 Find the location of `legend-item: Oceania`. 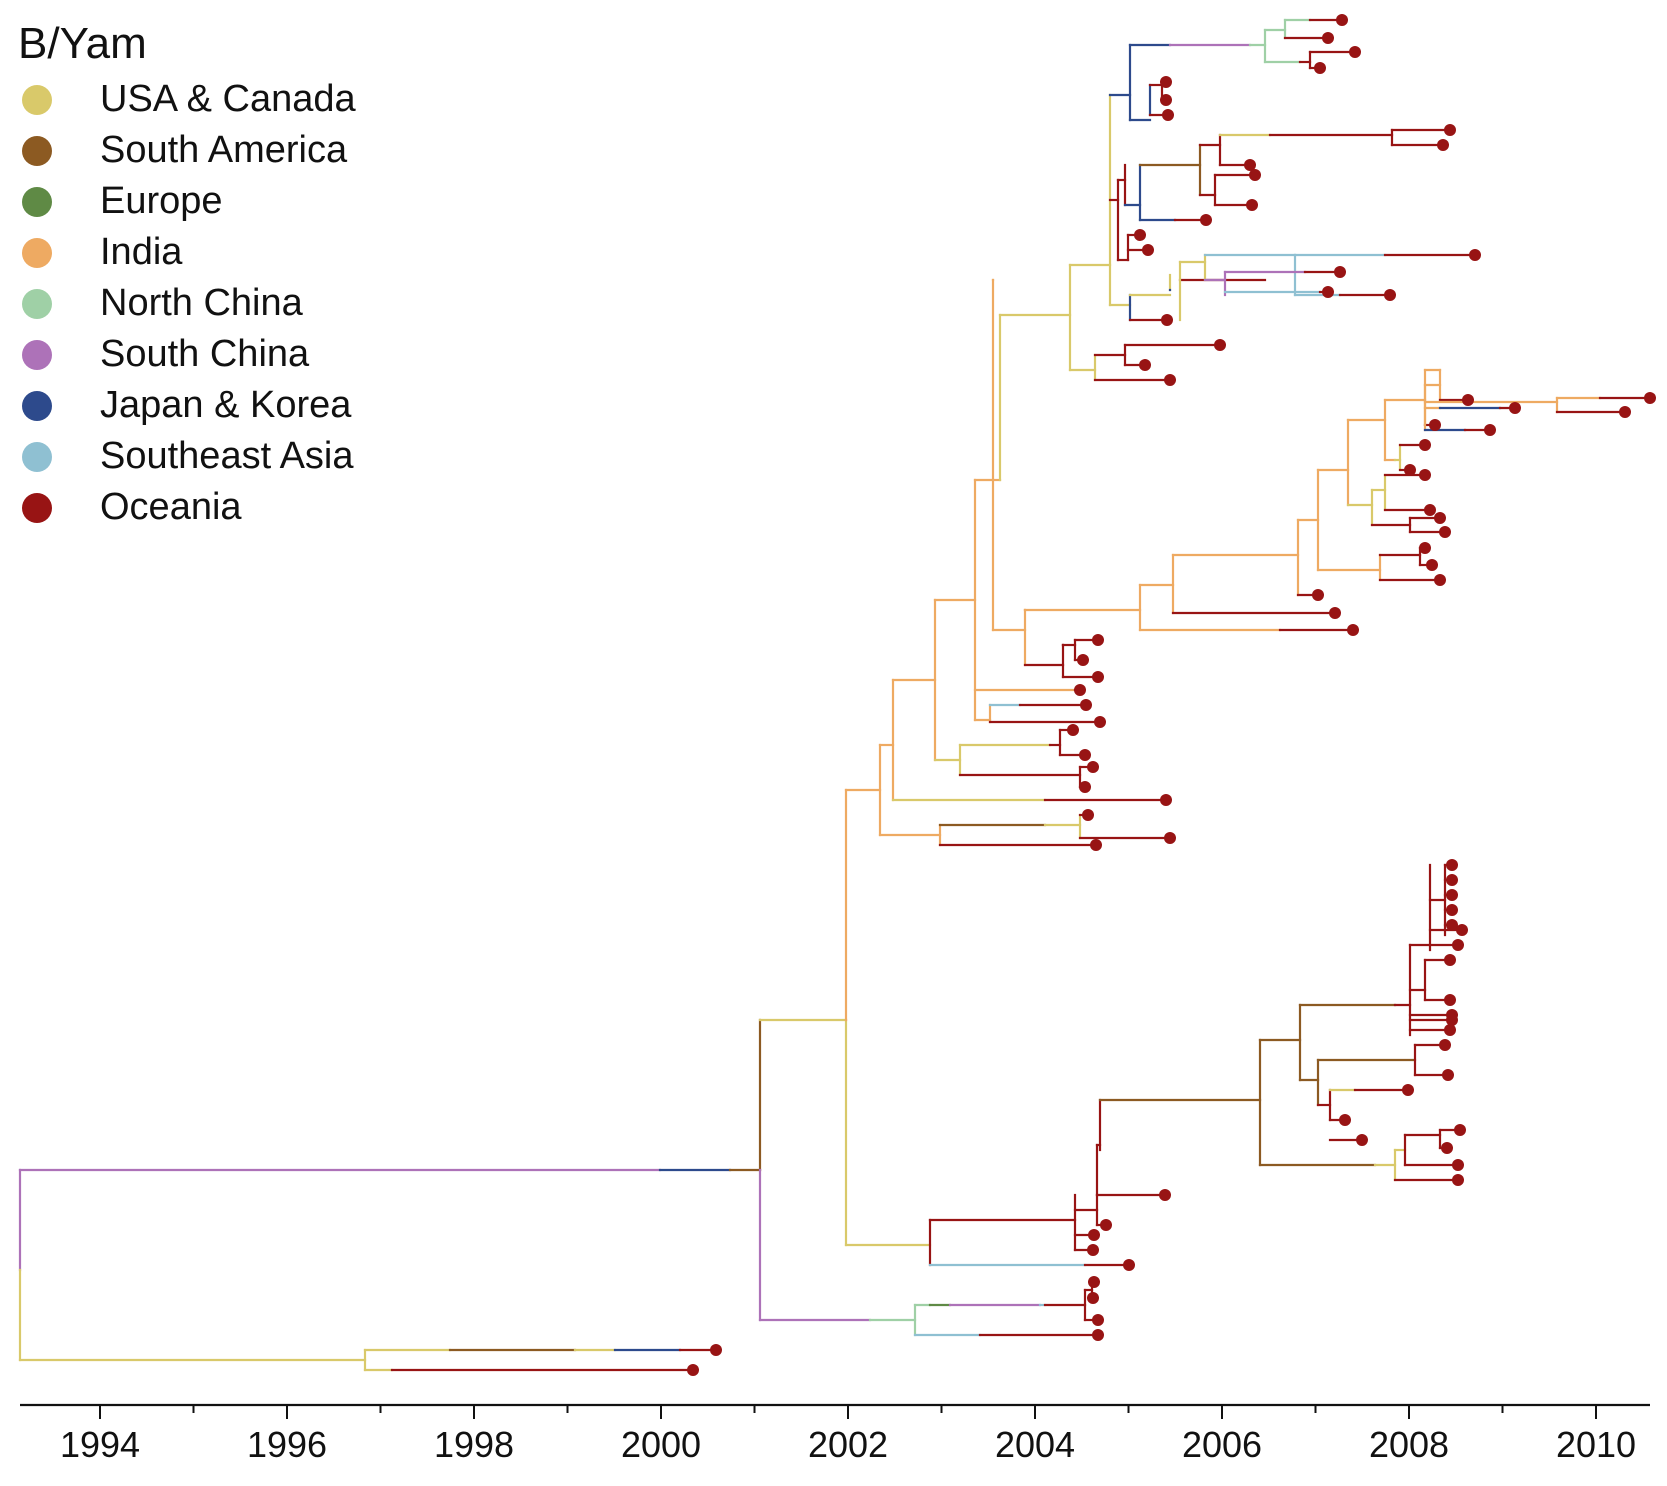

legend-item: Oceania is located at coordinates (187, 507).